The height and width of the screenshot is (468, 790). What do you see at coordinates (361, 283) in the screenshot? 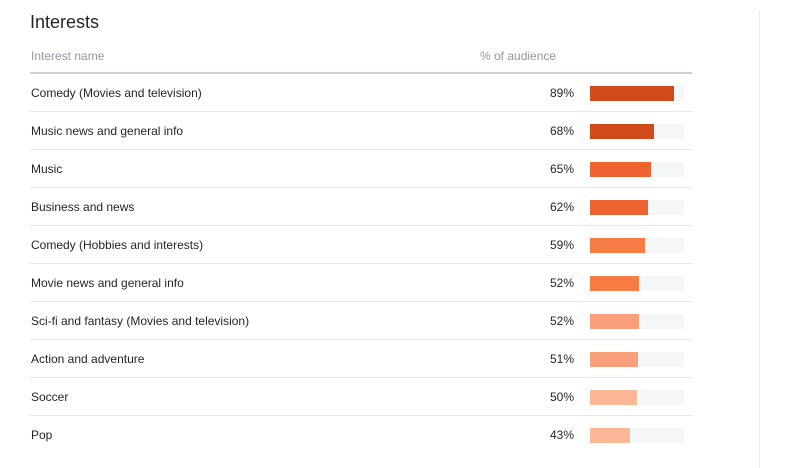
I see `table-row: Movie news and general info 52%` at bounding box center [361, 283].